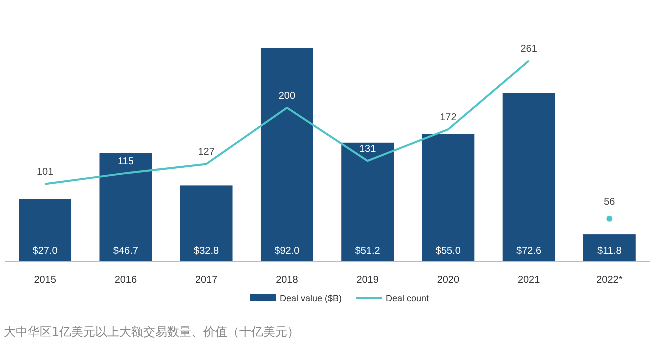  I want to click on data-label: $51.2, so click(368, 251).